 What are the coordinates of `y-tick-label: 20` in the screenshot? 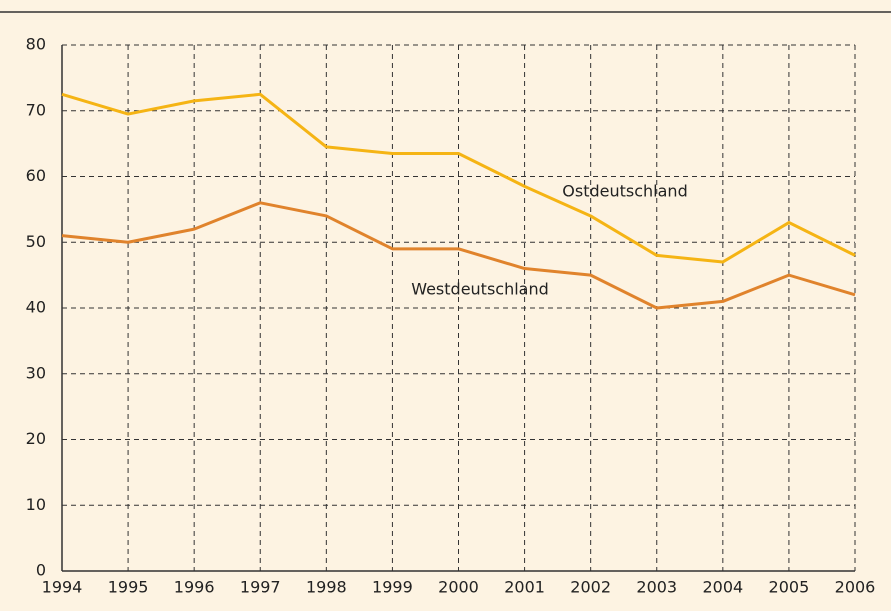 It's located at (36, 438).